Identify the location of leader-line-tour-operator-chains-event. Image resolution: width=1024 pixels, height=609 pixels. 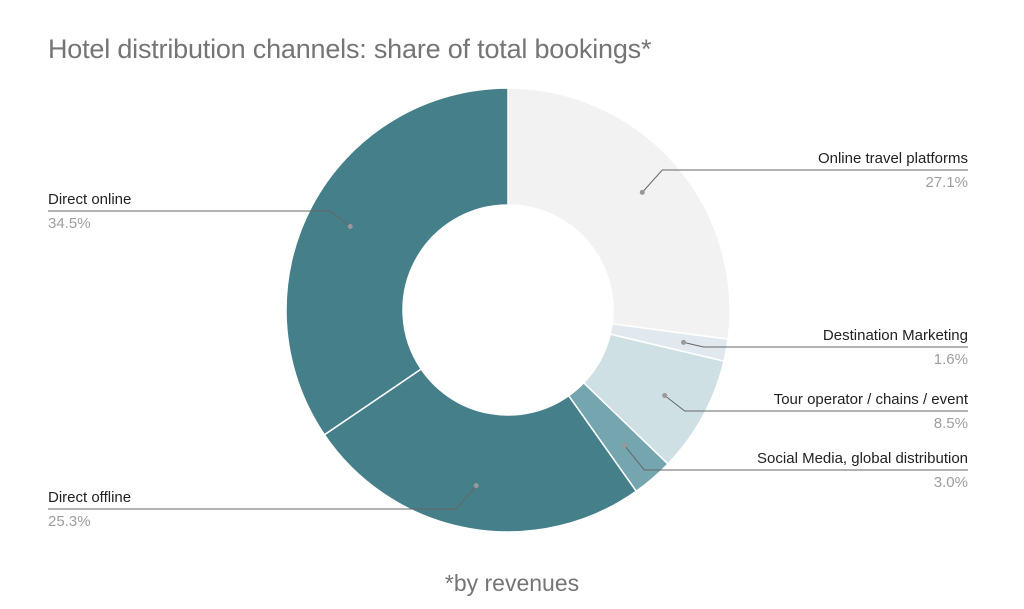
(816, 403).